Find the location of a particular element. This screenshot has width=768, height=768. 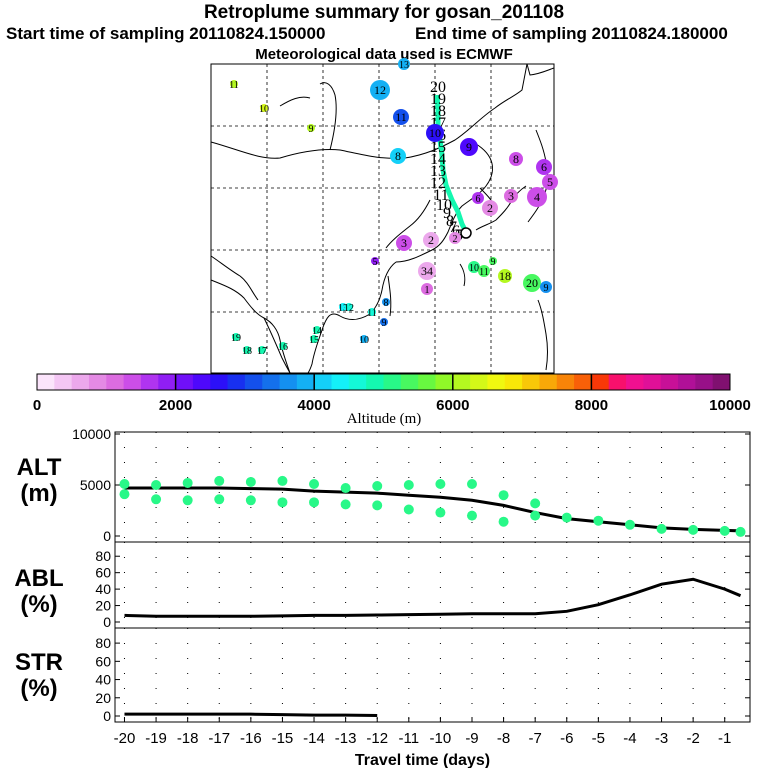

map-marker: 8 is located at coordinates (398, 156).